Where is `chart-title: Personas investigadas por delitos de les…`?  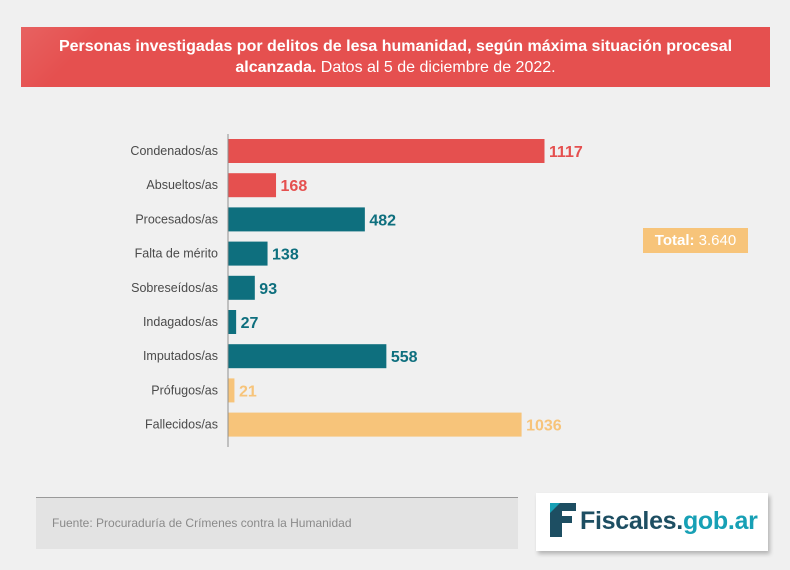
chart-title: Personas investigadas por delitos de les… is located at coordinates (395, 57).